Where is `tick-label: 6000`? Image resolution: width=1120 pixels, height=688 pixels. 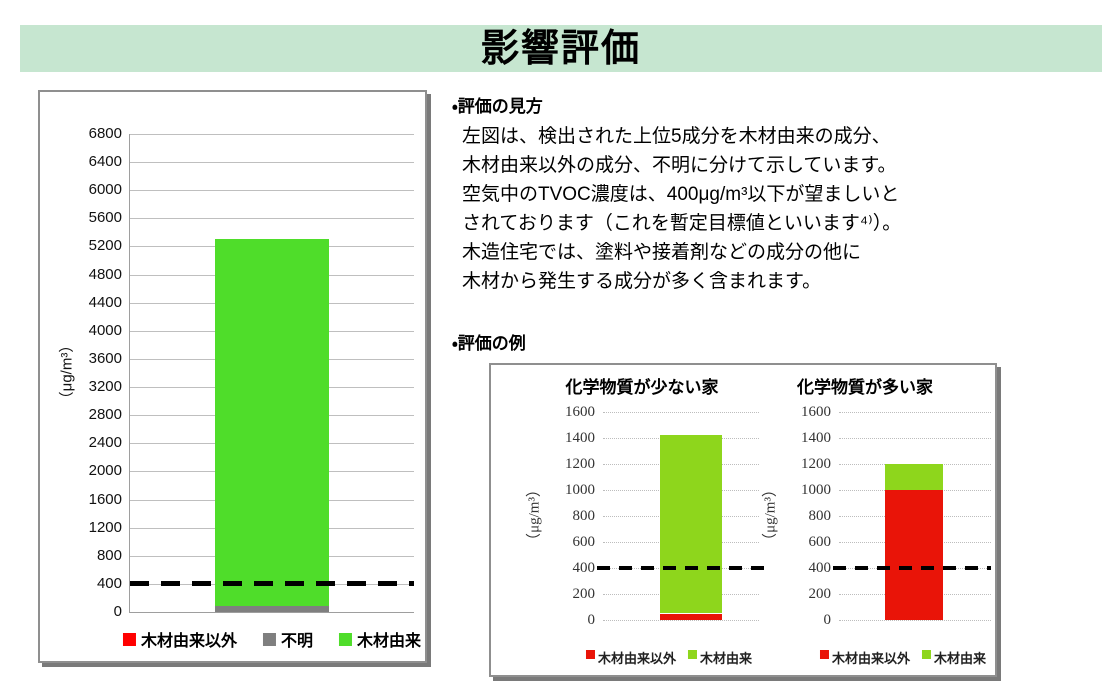 tick-label: 6000 is located at coordinates (105, 190).